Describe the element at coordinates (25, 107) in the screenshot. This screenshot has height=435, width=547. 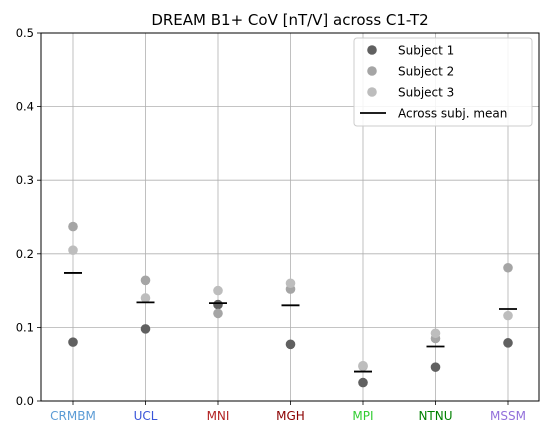
I see `y-tick-label: 0.4` at that location.